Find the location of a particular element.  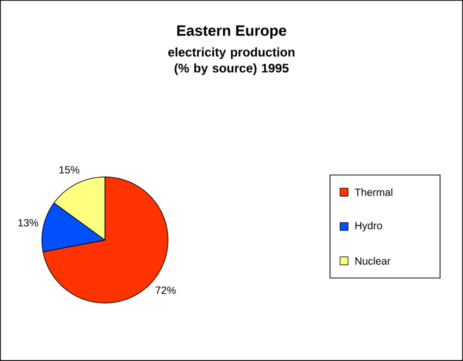

legend-label: Nuclear is located at coordinates (372, 261).